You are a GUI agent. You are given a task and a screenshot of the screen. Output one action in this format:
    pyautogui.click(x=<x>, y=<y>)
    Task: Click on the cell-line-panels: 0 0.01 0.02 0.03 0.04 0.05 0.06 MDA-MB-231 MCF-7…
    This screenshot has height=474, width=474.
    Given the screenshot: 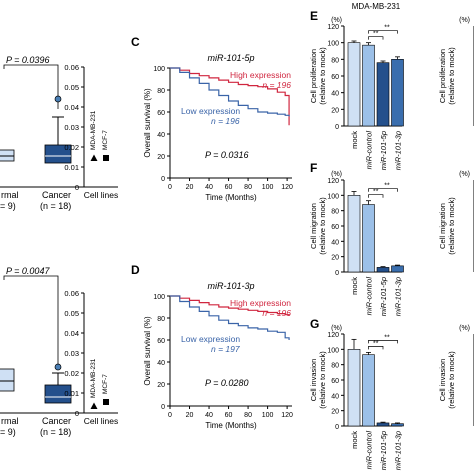 What is the action you would take?
    pyautogui.click(x=91, y=244)
    